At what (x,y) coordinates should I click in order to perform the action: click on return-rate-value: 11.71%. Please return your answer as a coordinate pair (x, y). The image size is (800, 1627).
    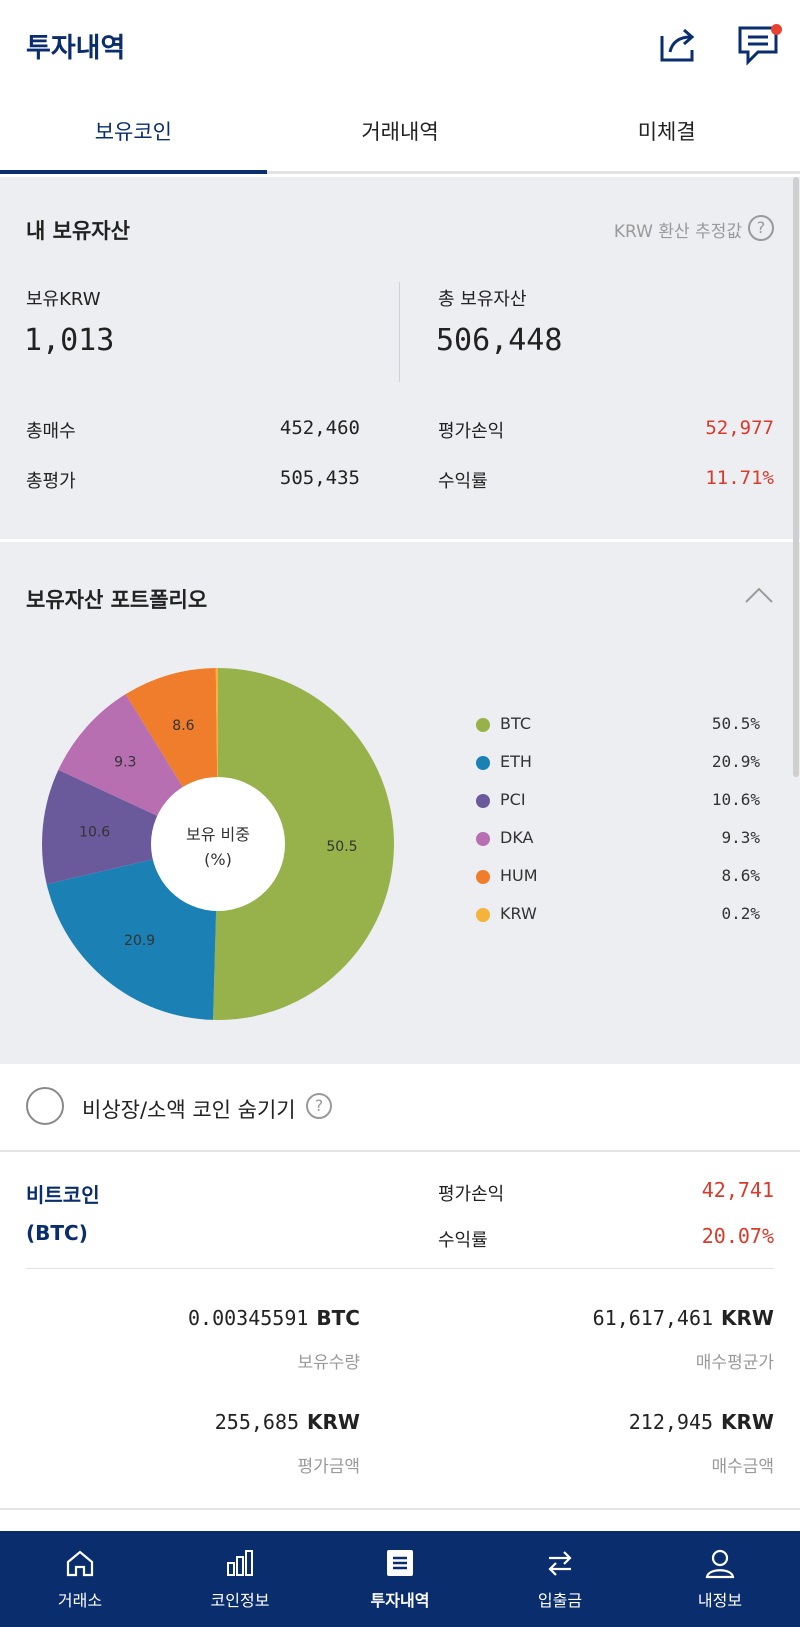
    Looking at the image, I should click on (739, 478).